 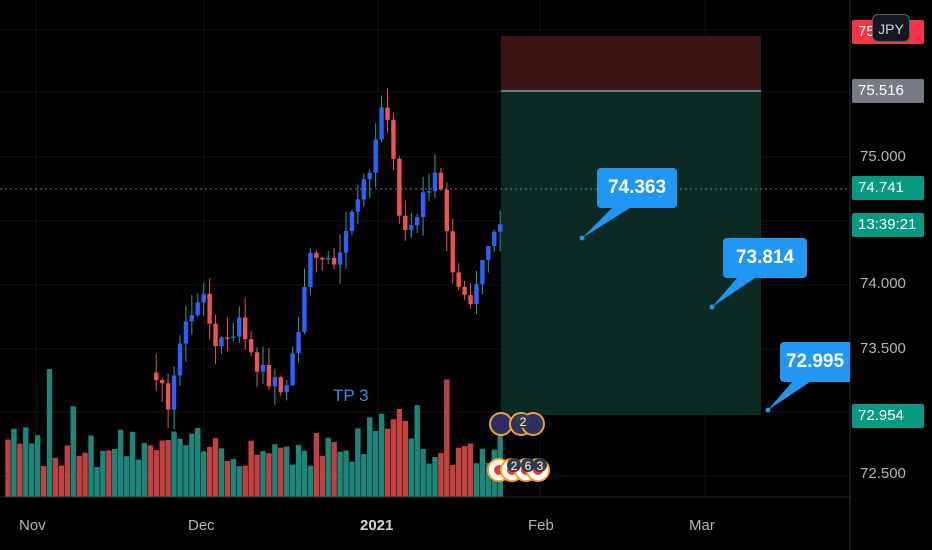 I want to click on price-callout: 72.995, so click(x=815, y=362).